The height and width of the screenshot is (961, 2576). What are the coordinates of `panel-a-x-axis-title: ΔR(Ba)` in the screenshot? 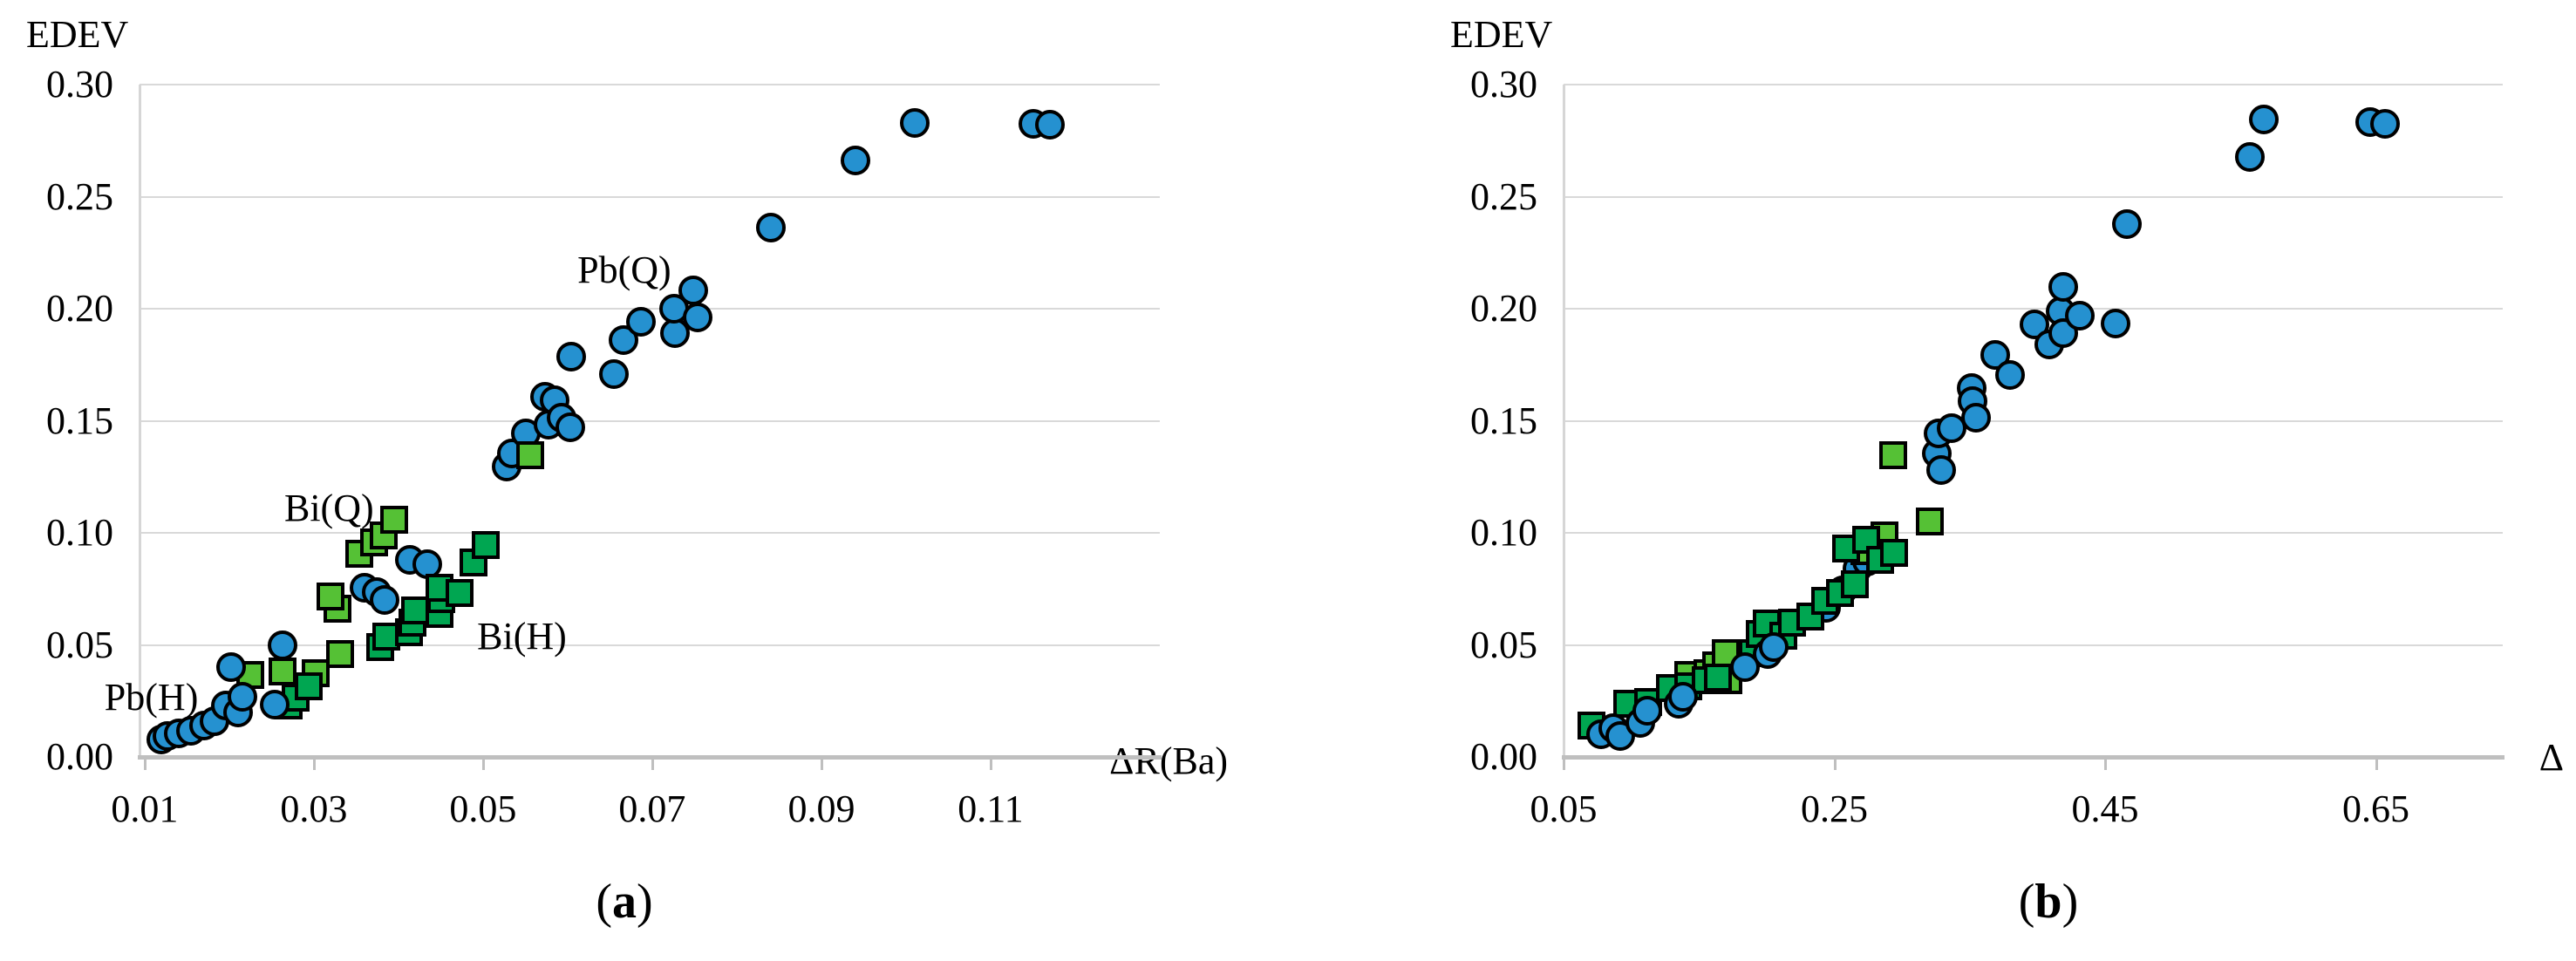 It's located at (1168, 761).